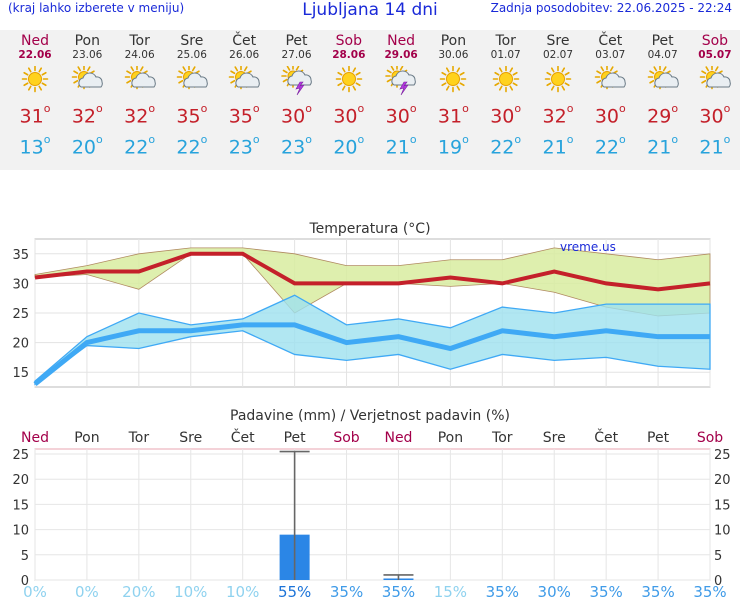  What do you see at coordinates (349, 55) in the screenshot?
I see `day-date: 28.06` at bounding box center [349, 55].